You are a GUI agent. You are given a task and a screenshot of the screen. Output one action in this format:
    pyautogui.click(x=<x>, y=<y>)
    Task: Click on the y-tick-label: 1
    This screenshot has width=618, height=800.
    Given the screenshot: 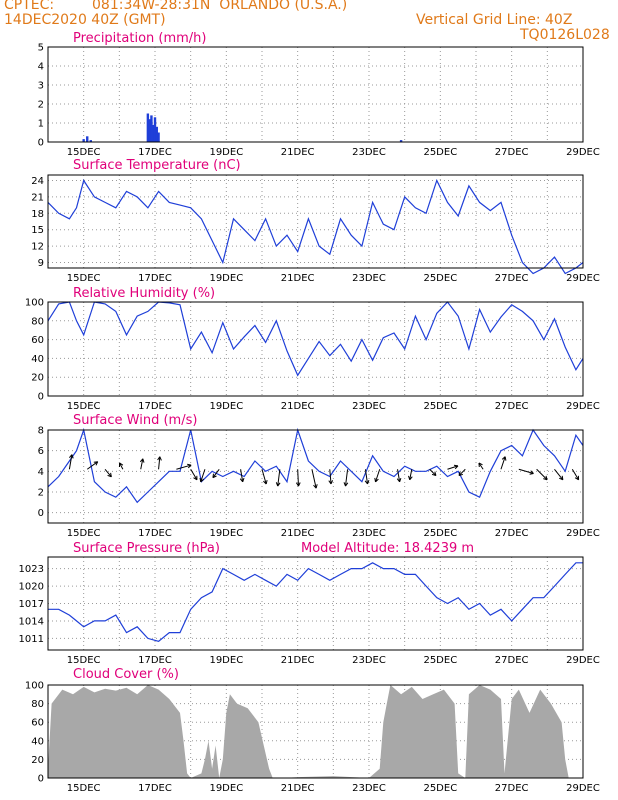 What is the action you would take?
    pyautogui.click(x=41, y=124)
    